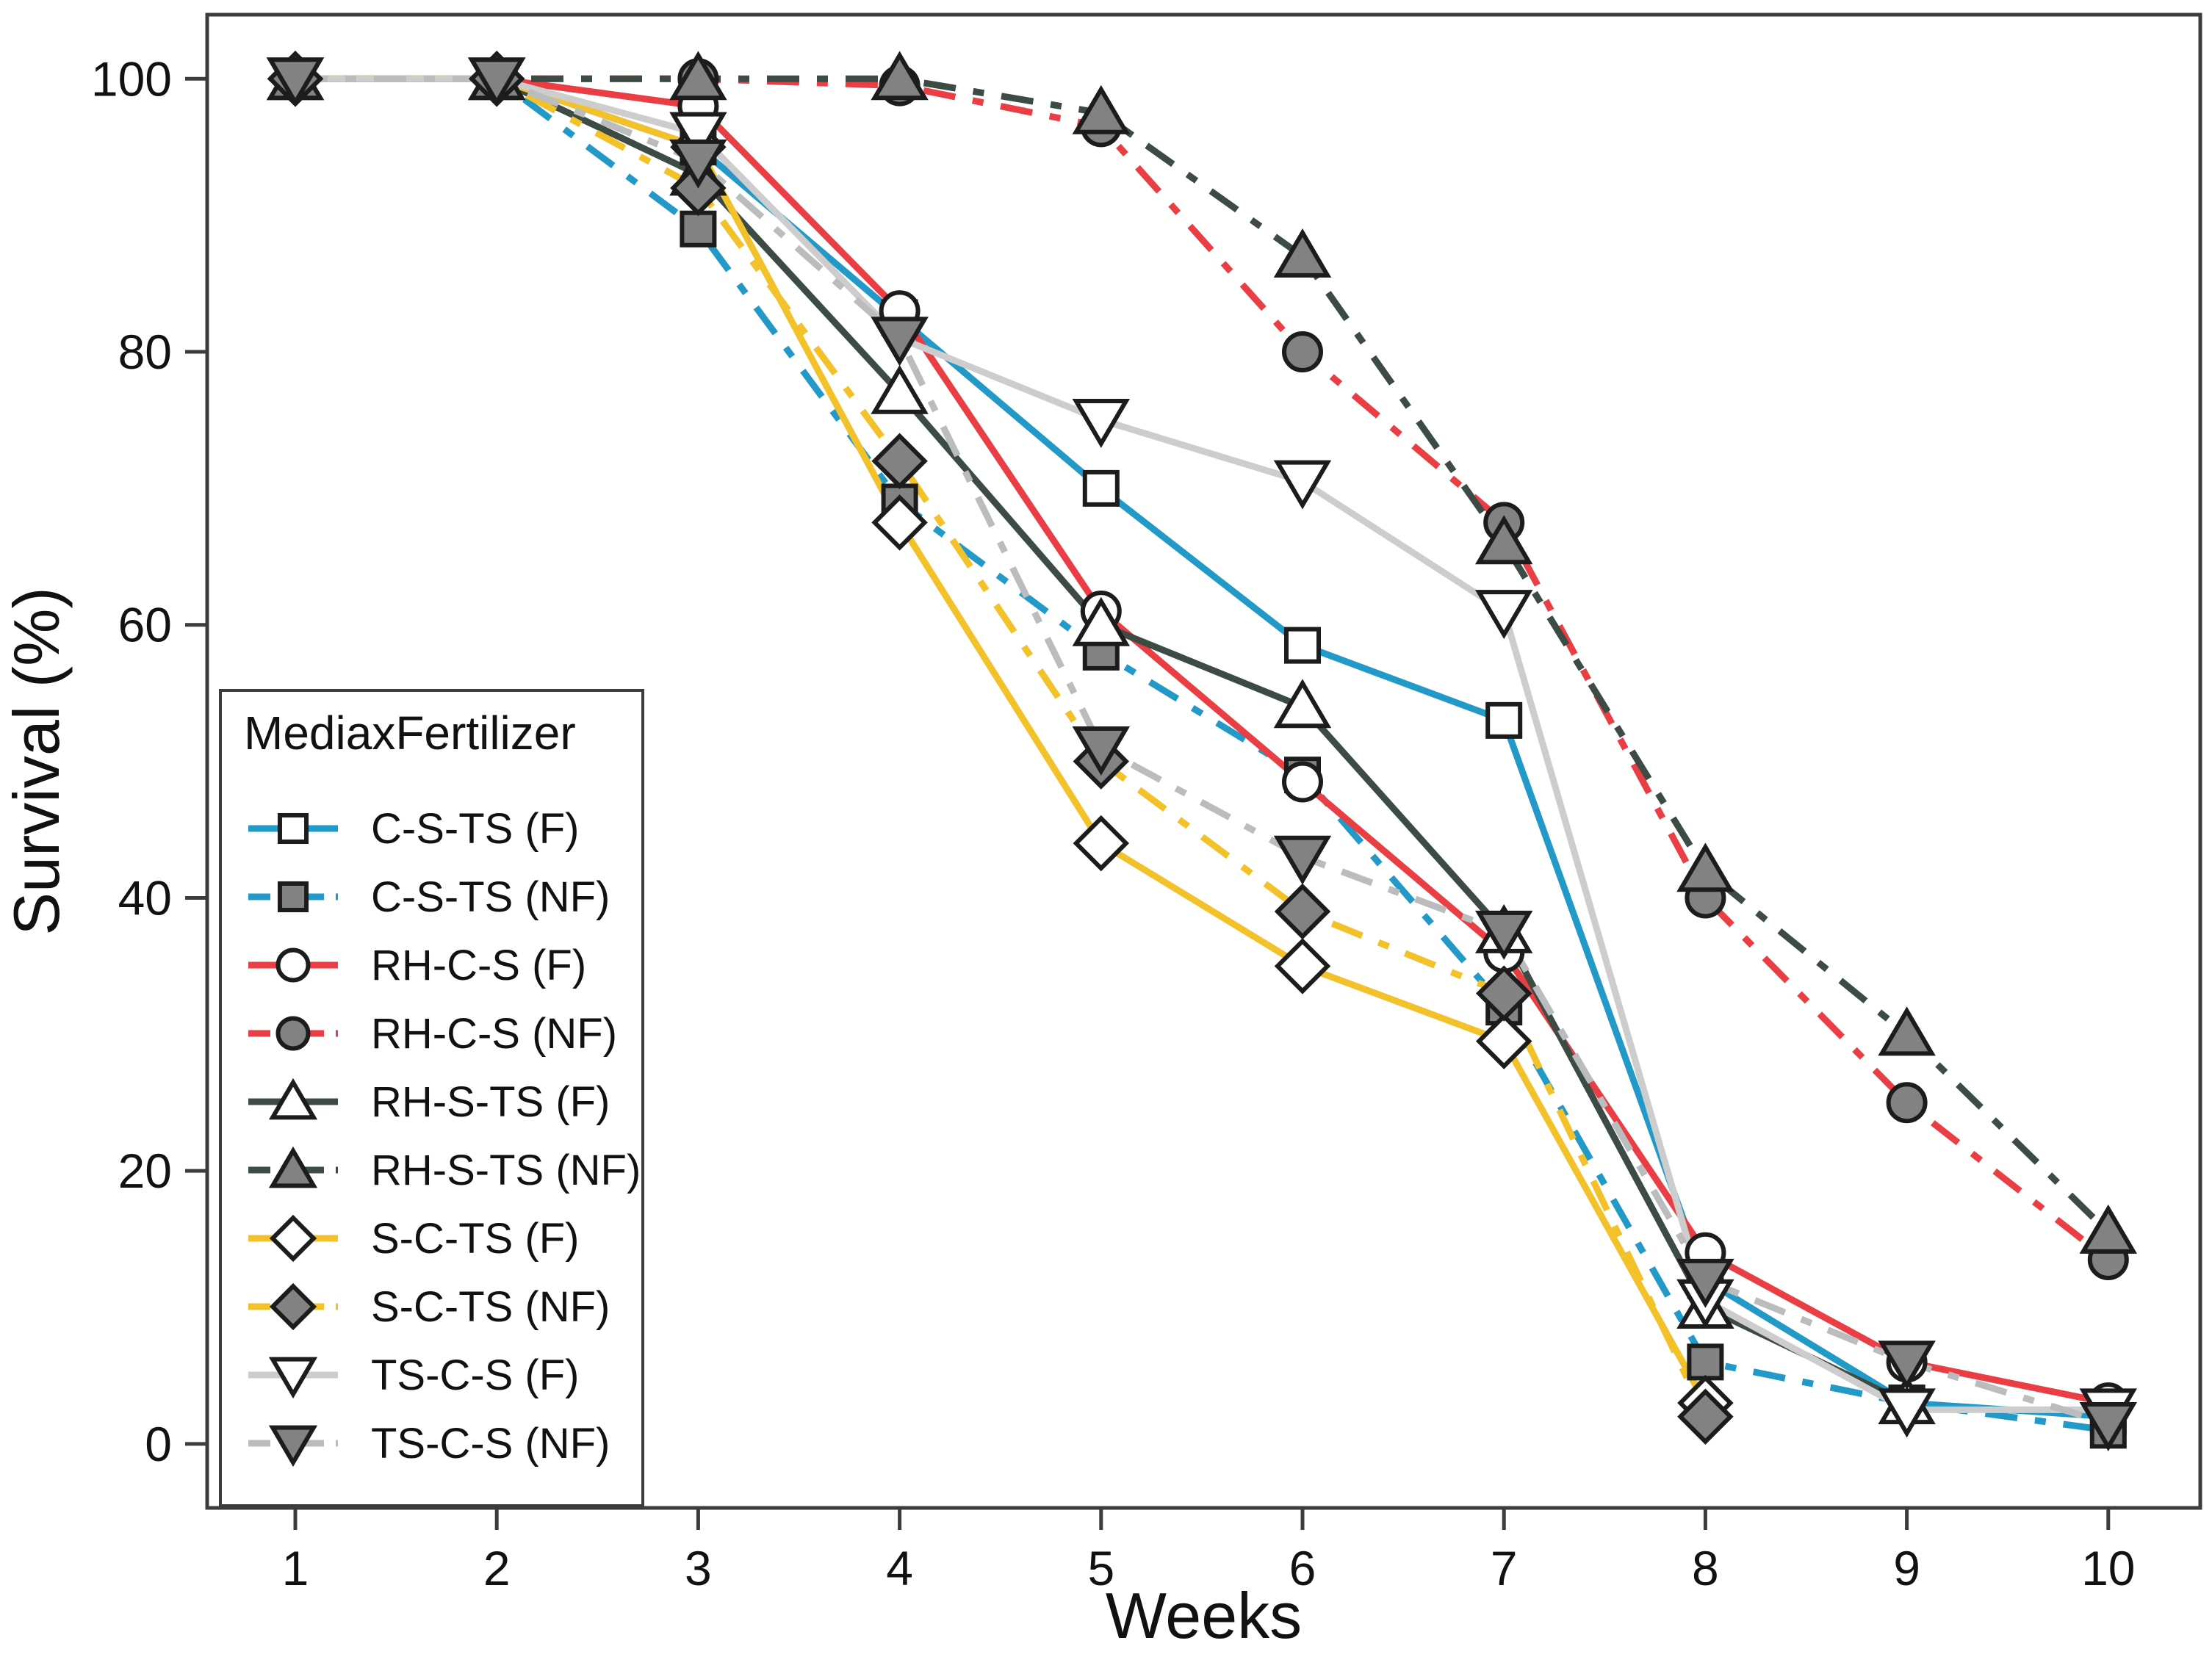 The width and height of the screenshot is (2212, 1657). What do you see at coordinates (899, 1568) in the screenshot?
I see `x-axis-tick-label: 4` at bounding box center [899, 1568].